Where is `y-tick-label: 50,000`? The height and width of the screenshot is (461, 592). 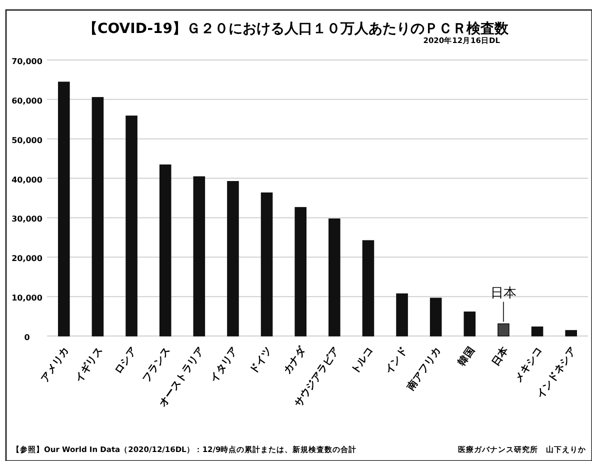
y-tick-label: 50,000 is located at coordinates (27, 140).